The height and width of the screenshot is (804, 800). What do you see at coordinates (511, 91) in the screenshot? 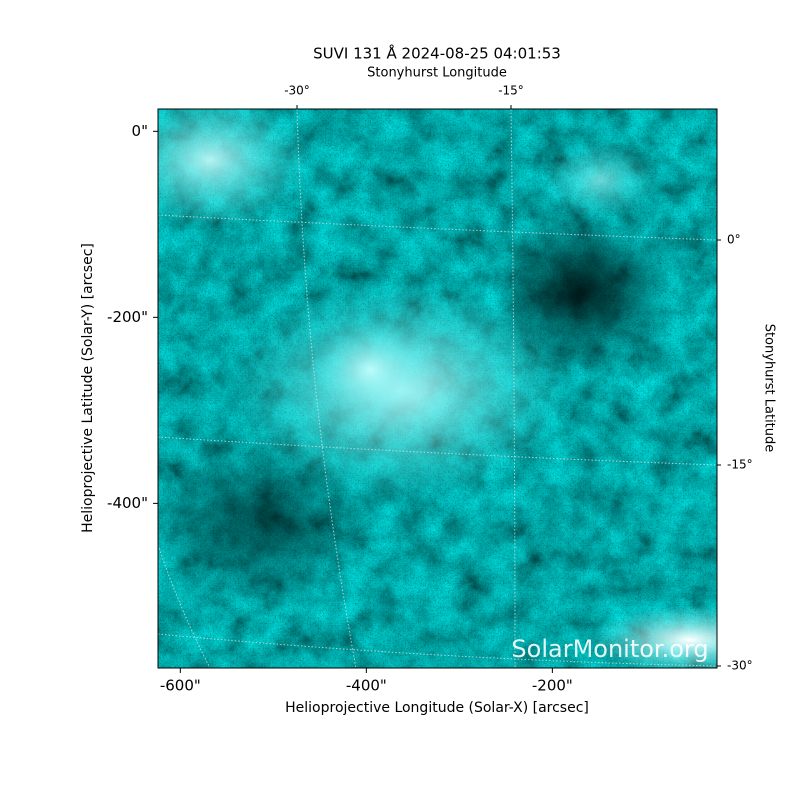
I see `x2-tick-label: -15°` at bounding box center [511, 91].